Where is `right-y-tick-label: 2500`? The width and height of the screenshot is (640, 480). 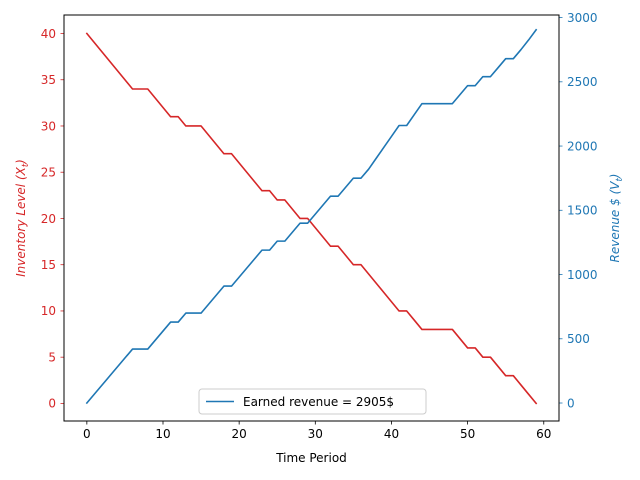
right-y-tick-label: 2500 is located at coordinates (582, 82).